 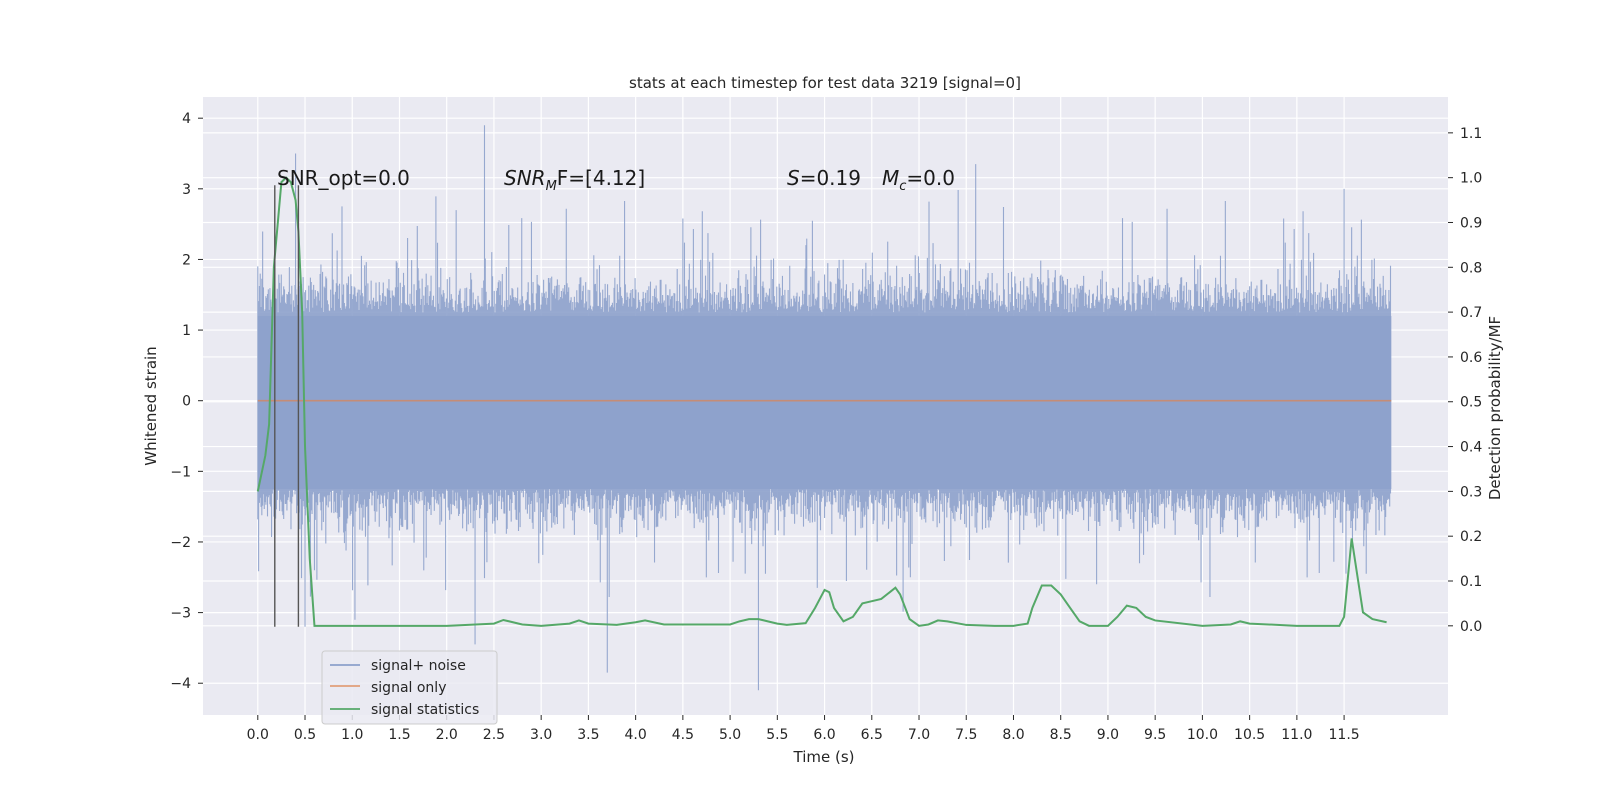 I want to click on snr-mf-subscript: M, so click(x=551, y=186).